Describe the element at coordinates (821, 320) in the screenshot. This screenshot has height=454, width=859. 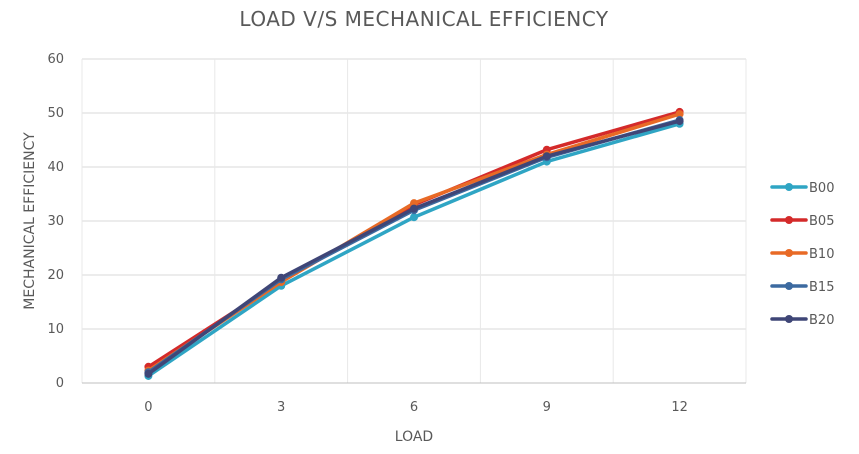
I see `legend-label: B20` at that location.